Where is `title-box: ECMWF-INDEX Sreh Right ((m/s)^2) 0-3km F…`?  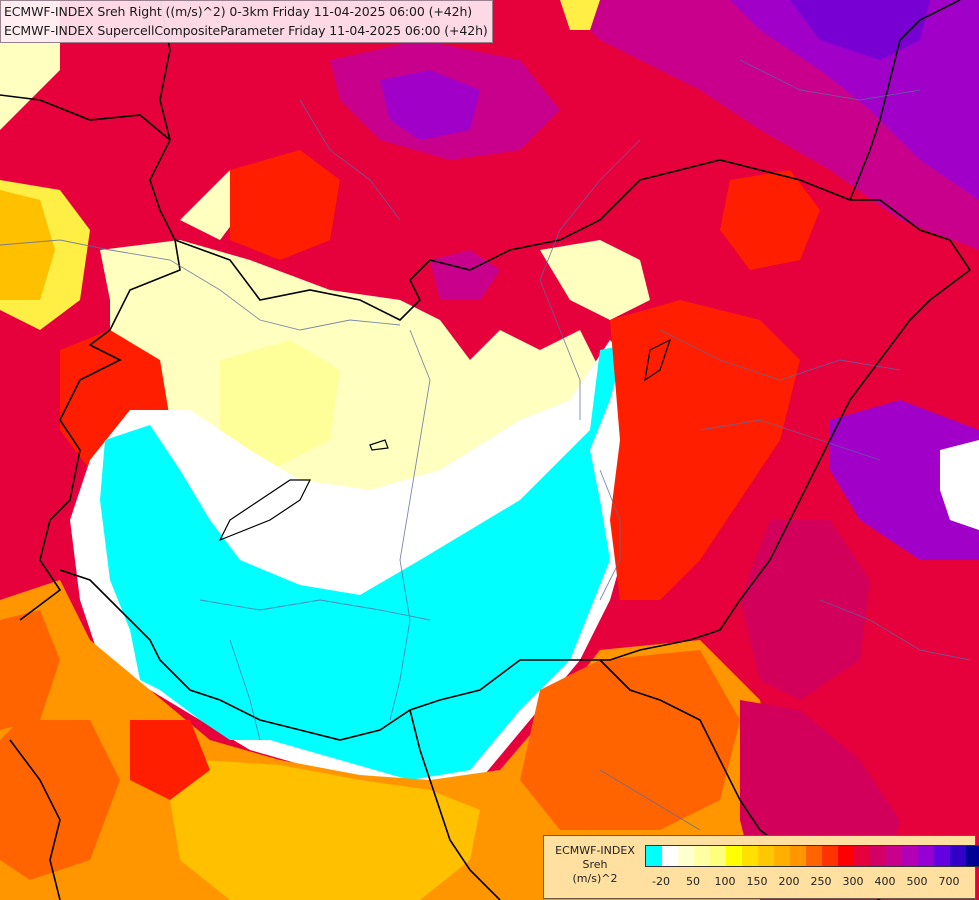 title-box: ECMWF-INDEX Sreh Right ((m/s)^2) 0-3km F… is located at coordinates (246, 21).